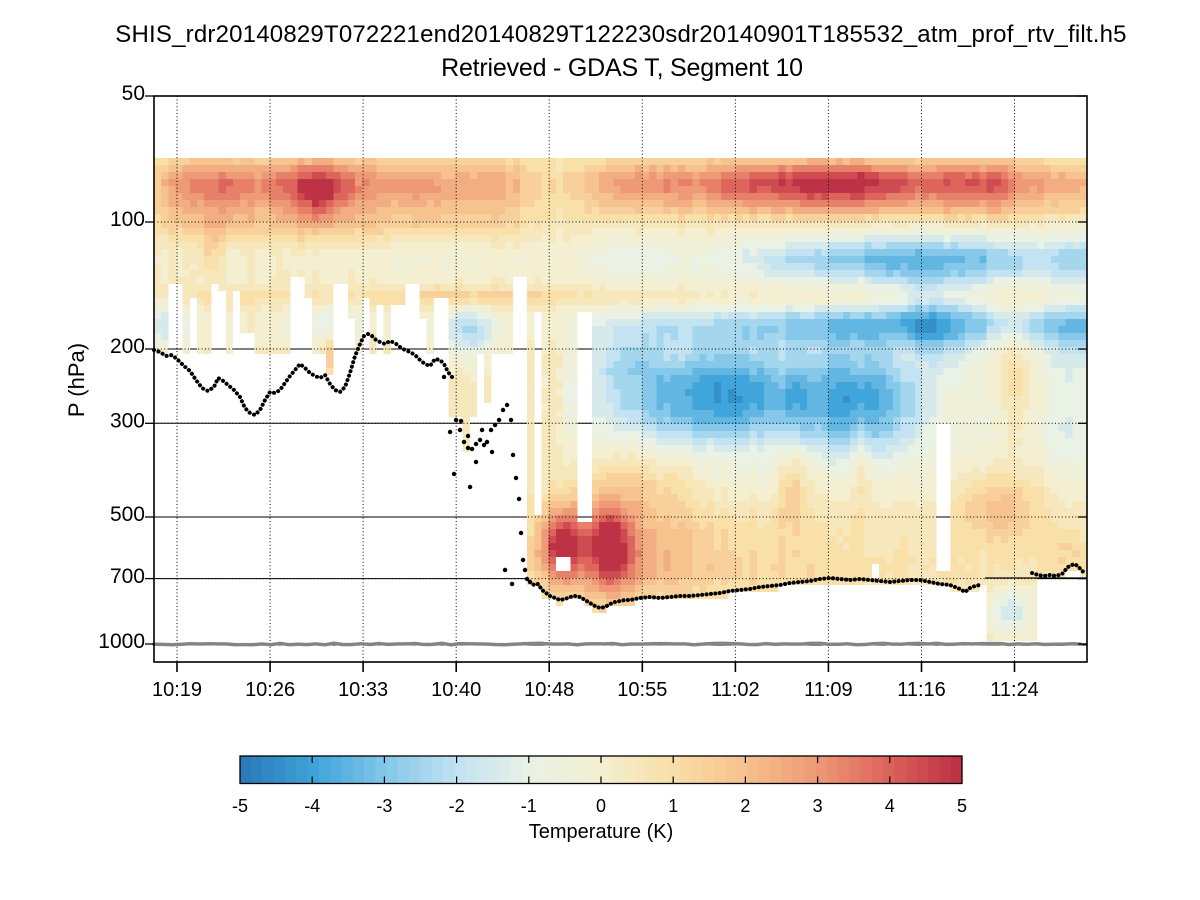 The image size is (1200, 900). I want to click on svg-text: 10:19, so click(177, 690).